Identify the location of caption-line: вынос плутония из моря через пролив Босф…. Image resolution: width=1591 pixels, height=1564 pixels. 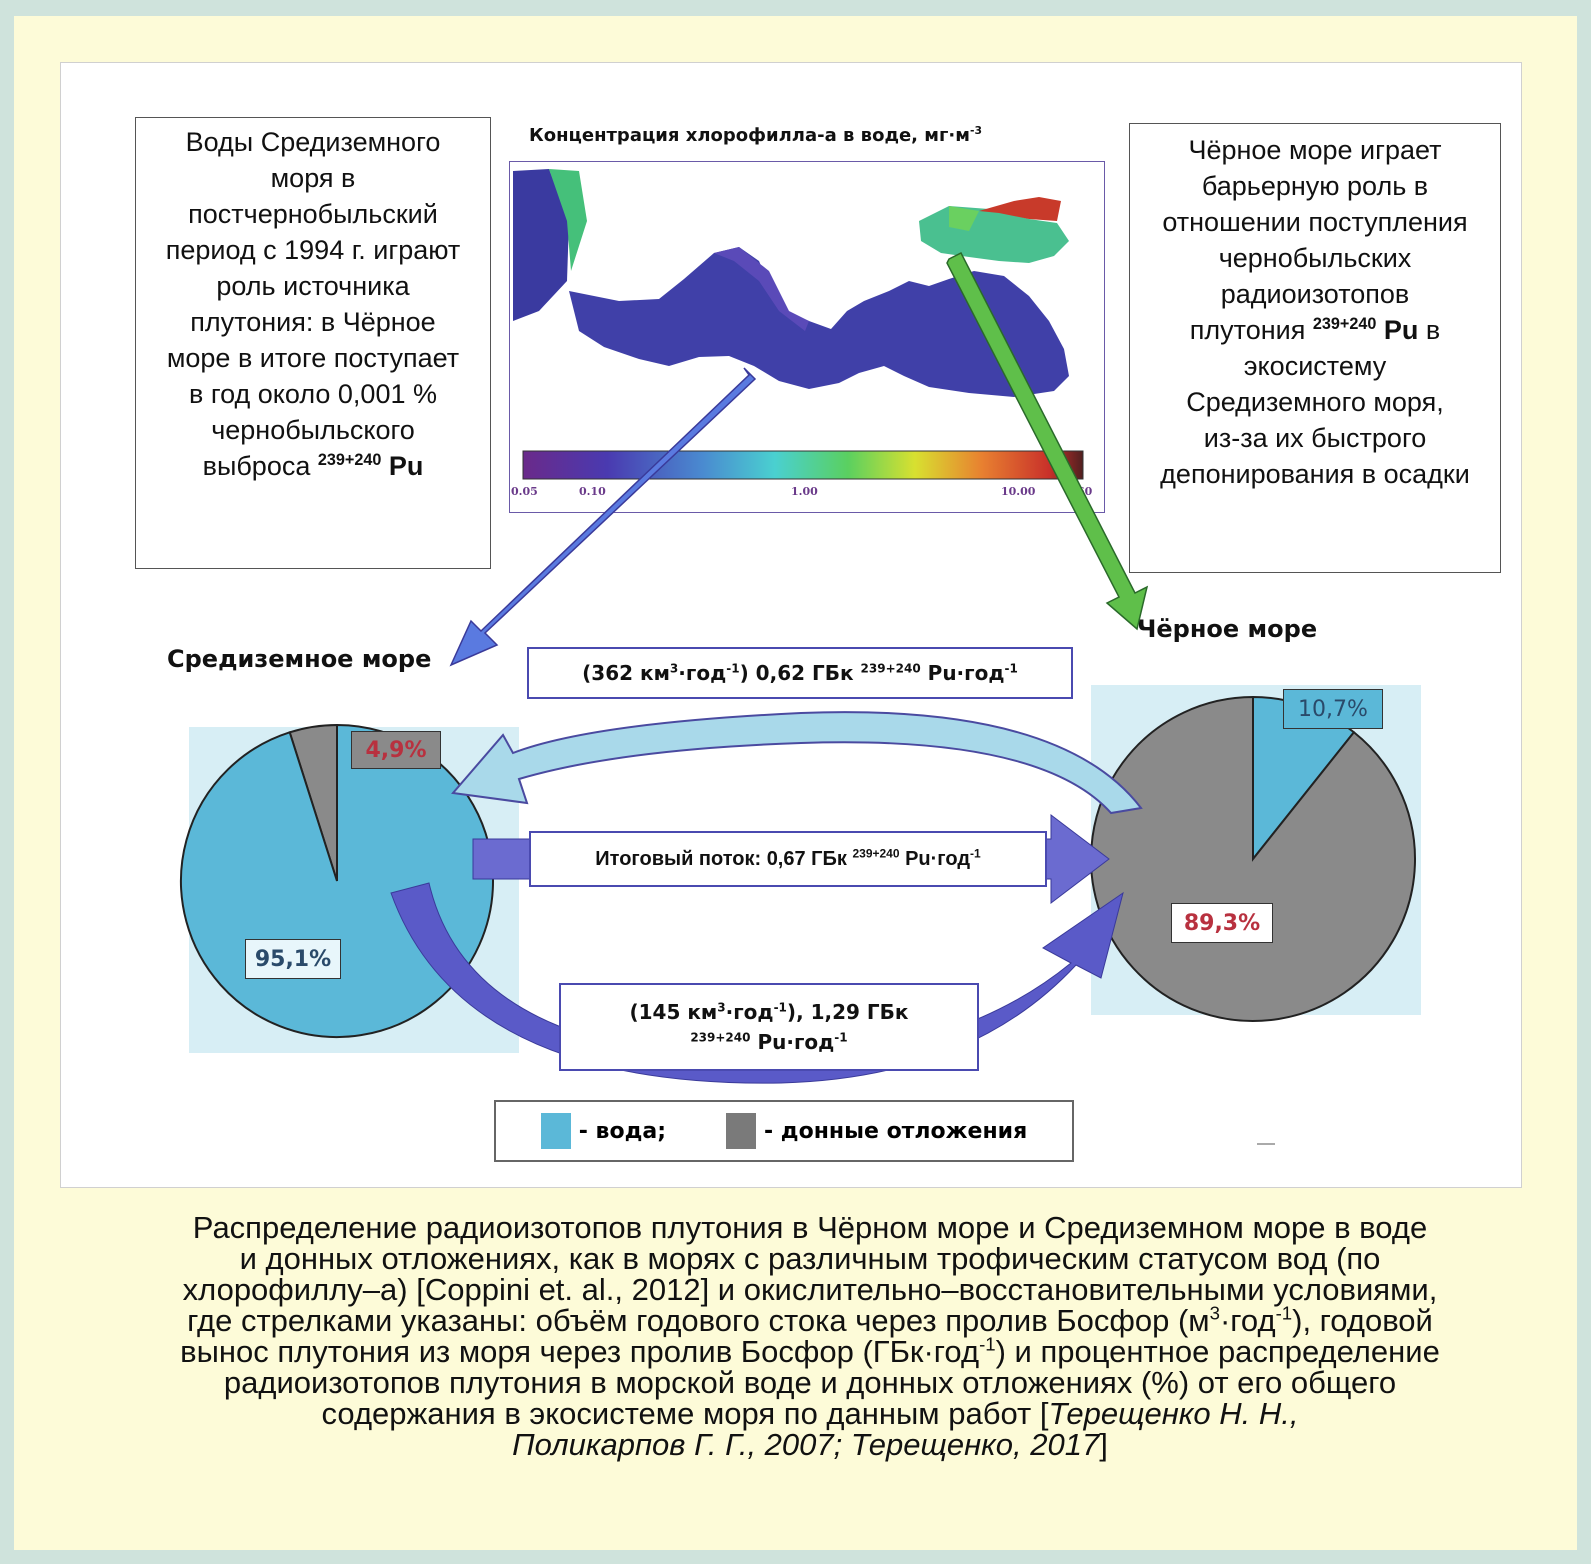
(810, 1351).